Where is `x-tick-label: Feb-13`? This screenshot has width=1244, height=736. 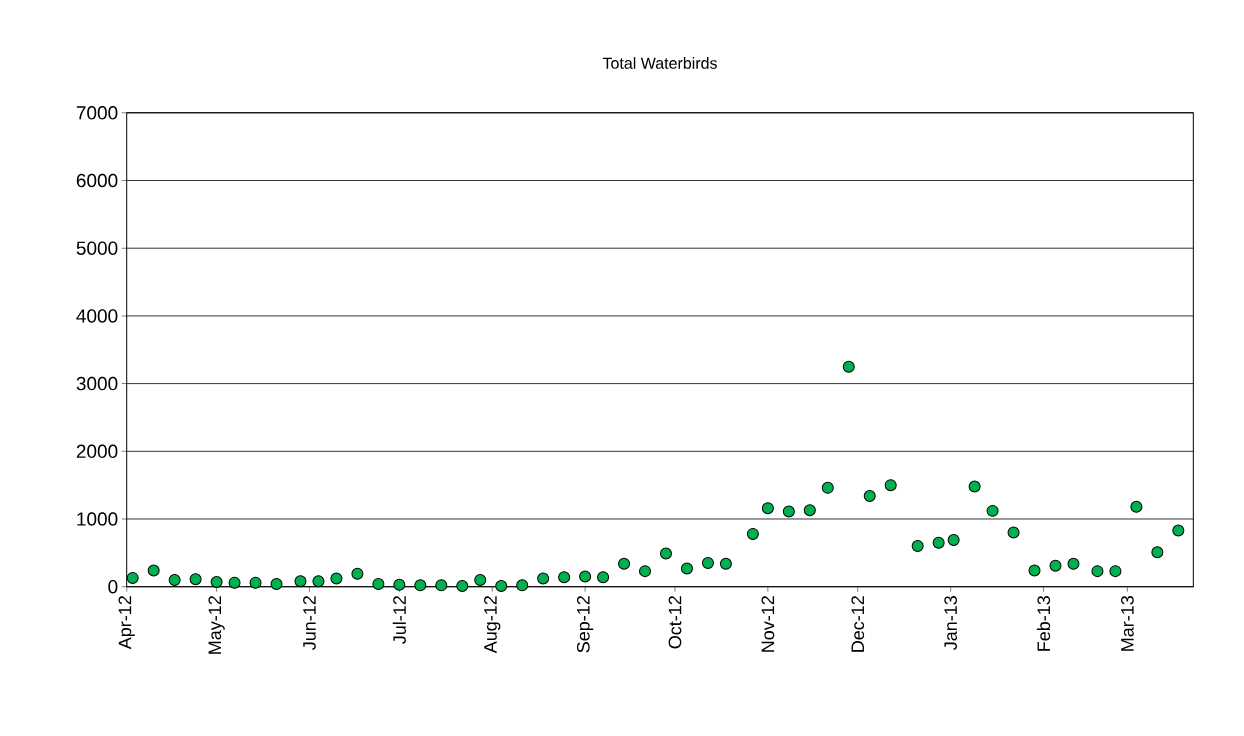 x-tick-label: Feb-13 is located at coordinates (1043, 623).